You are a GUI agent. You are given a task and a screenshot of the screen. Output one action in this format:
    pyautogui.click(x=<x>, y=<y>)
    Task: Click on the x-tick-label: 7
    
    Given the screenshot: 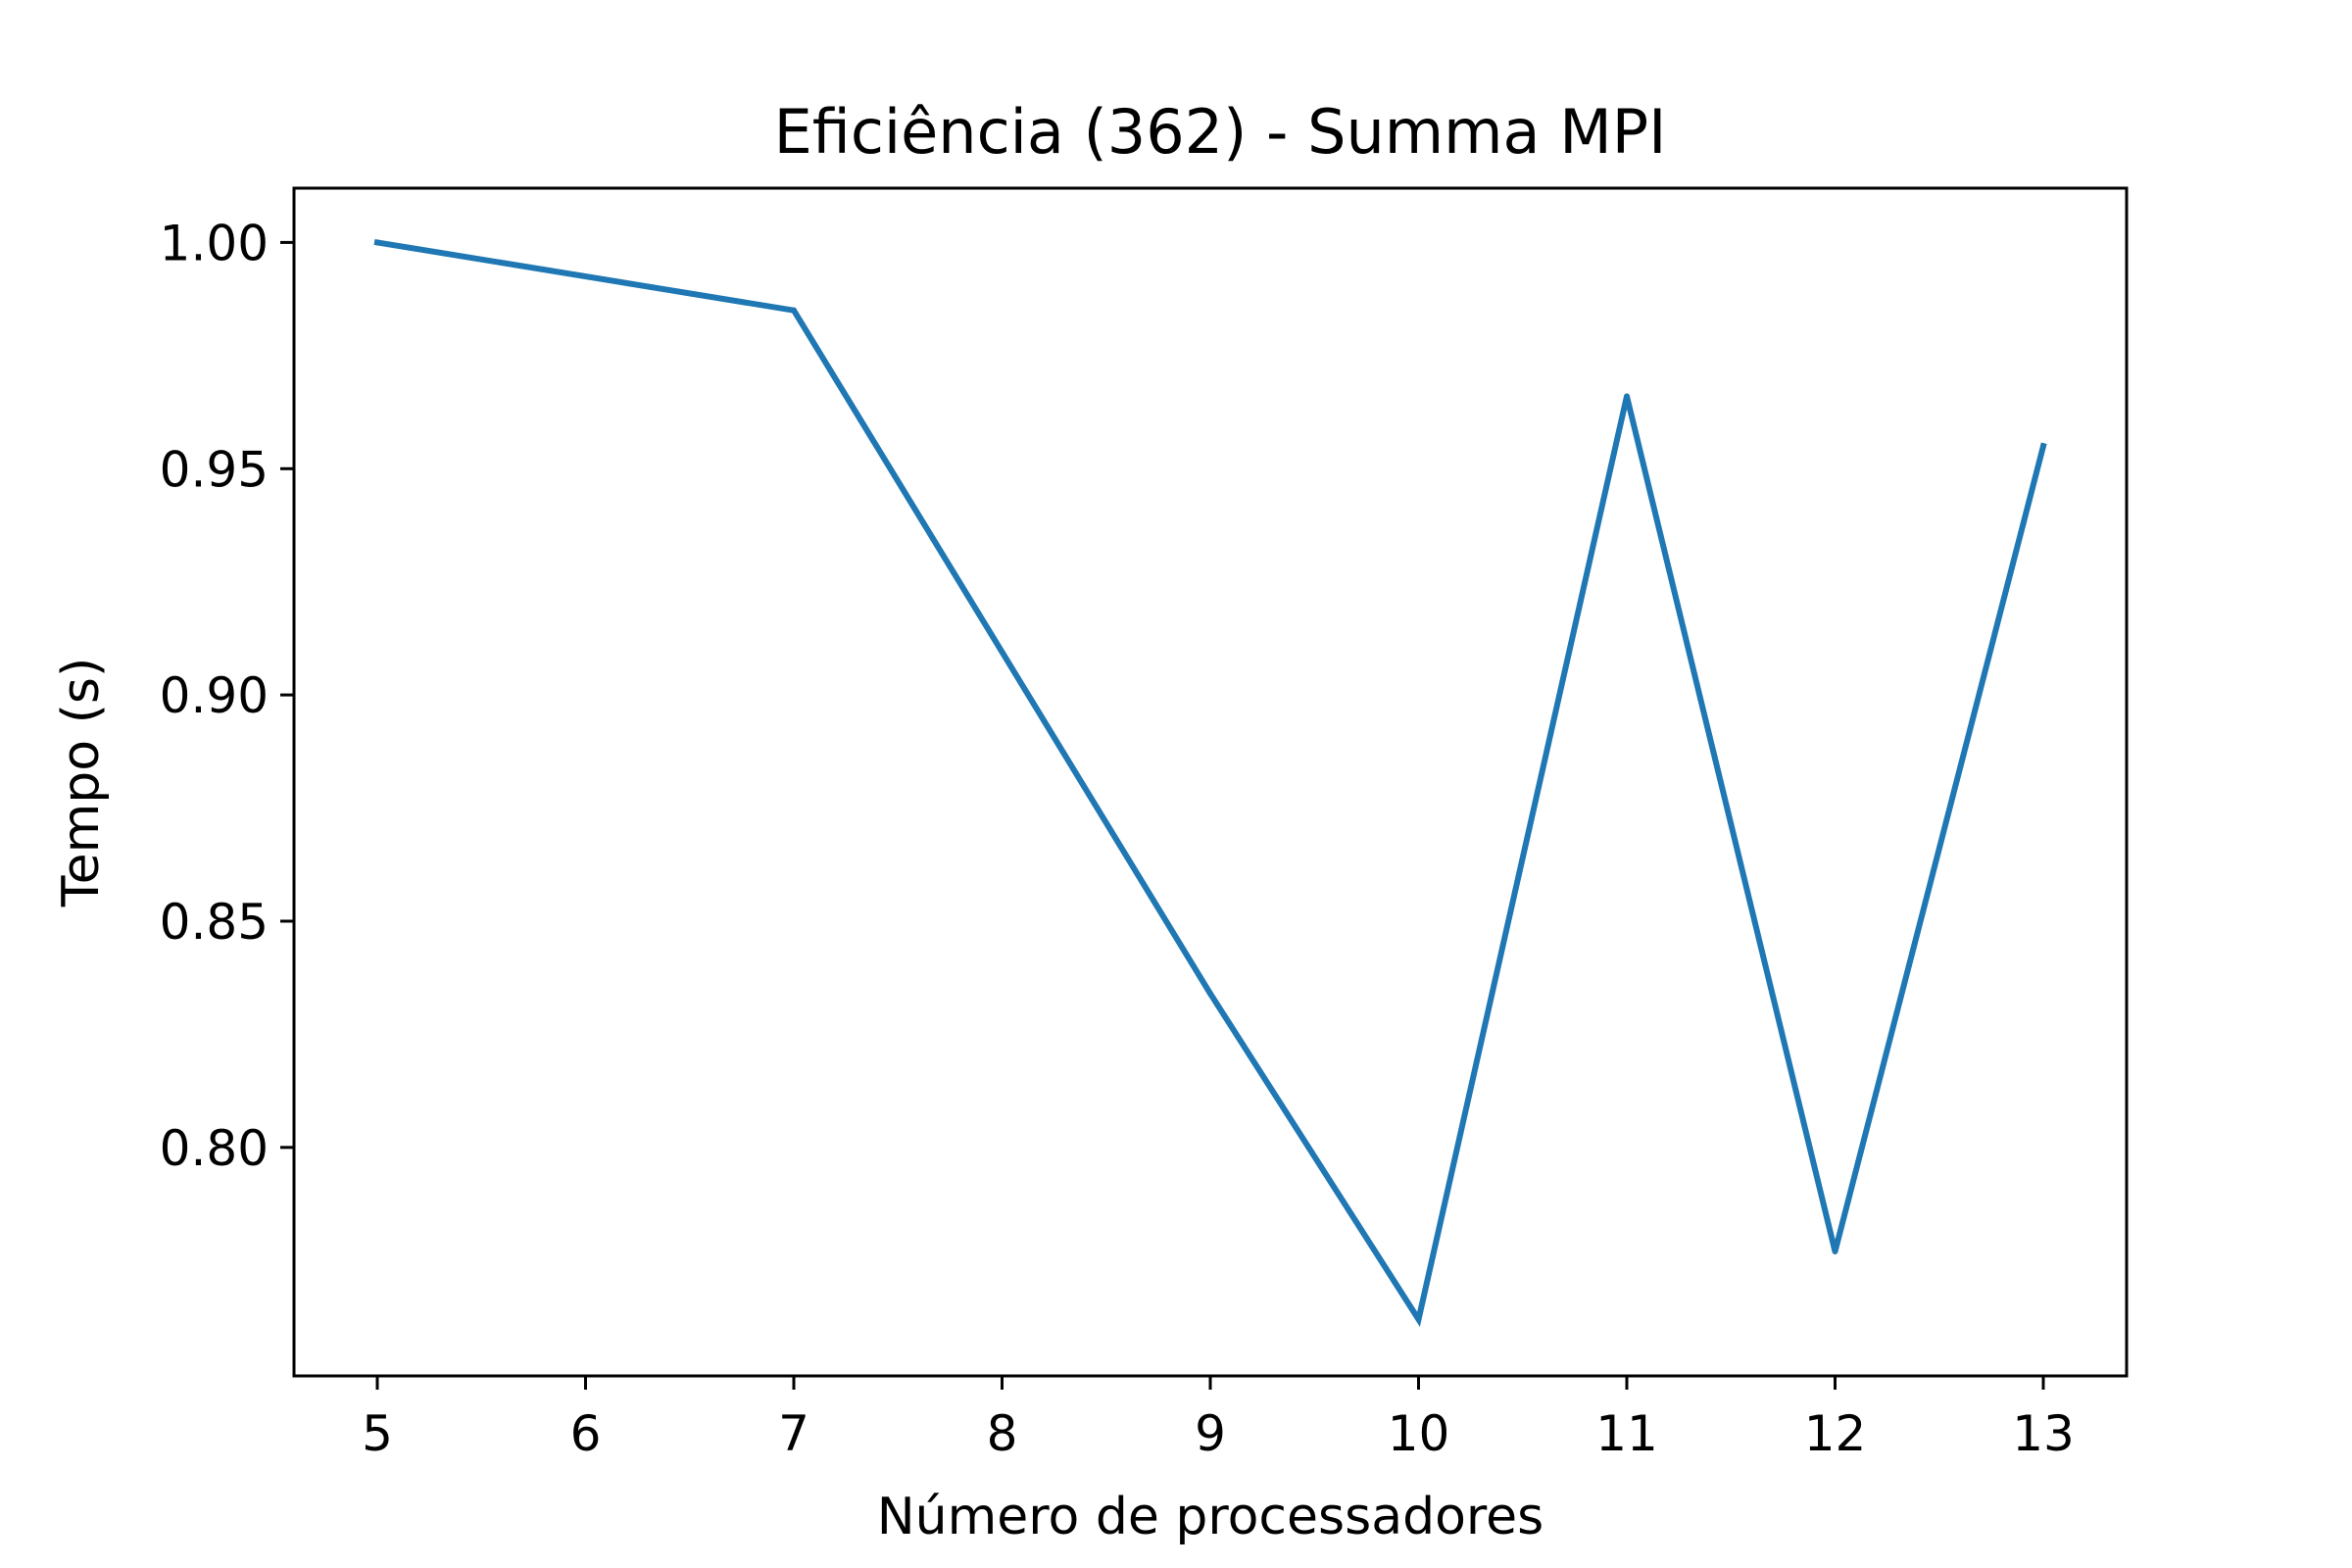 What is the action you would take?
    pyautogui.click(x=793, y=1433)
    